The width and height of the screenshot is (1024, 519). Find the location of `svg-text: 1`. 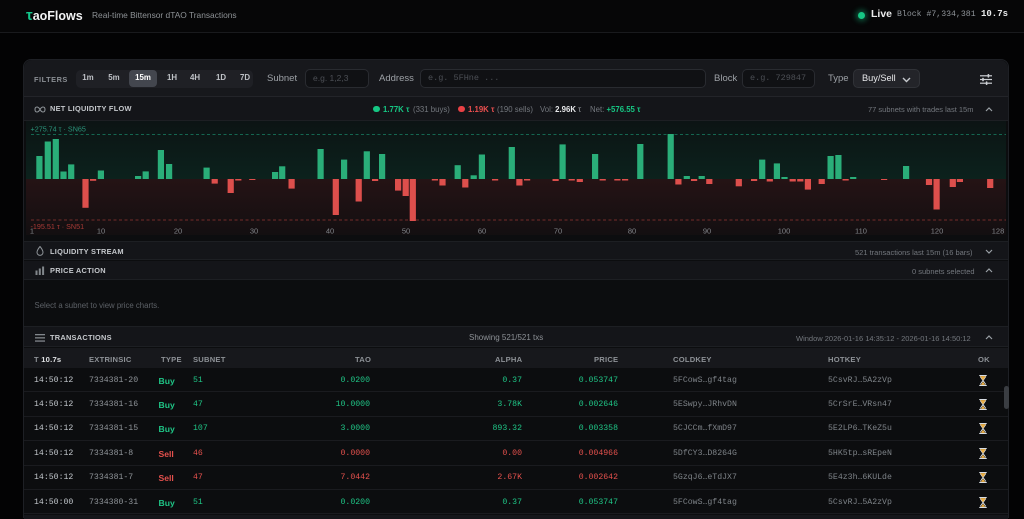

svg-text: 1 is located at coordinates (32, 231).